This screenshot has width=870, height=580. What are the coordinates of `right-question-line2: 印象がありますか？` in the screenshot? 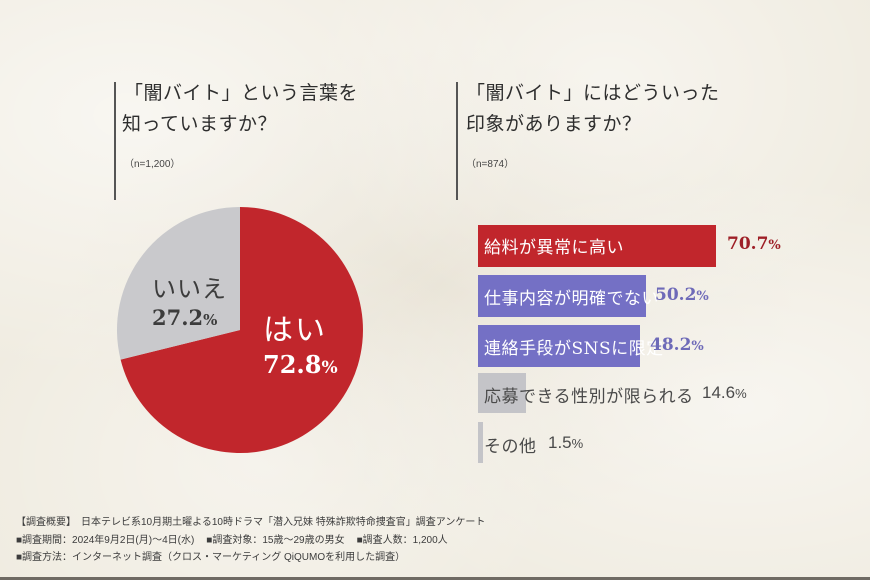 It's located at (554, 124).